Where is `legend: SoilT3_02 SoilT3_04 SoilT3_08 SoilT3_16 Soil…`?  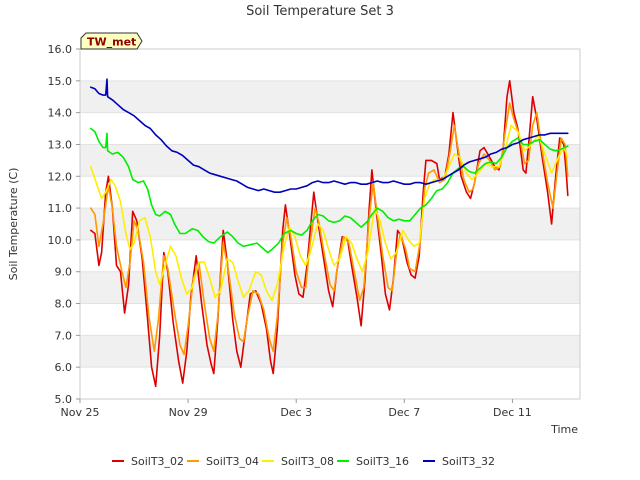
legend: SoilT3_02 SoilT3_04 SoilT3_08 SoilT3_16 Soil… is located at coordinates (303, 461).